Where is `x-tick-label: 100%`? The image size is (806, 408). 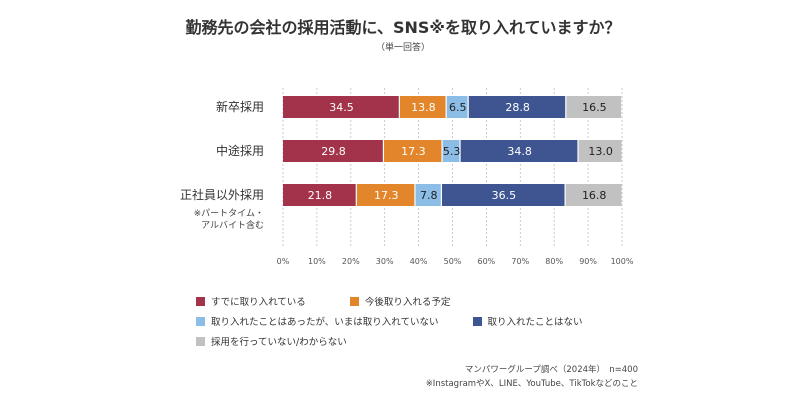
x-tick-label: 100% is located at coordinates (622, 261).